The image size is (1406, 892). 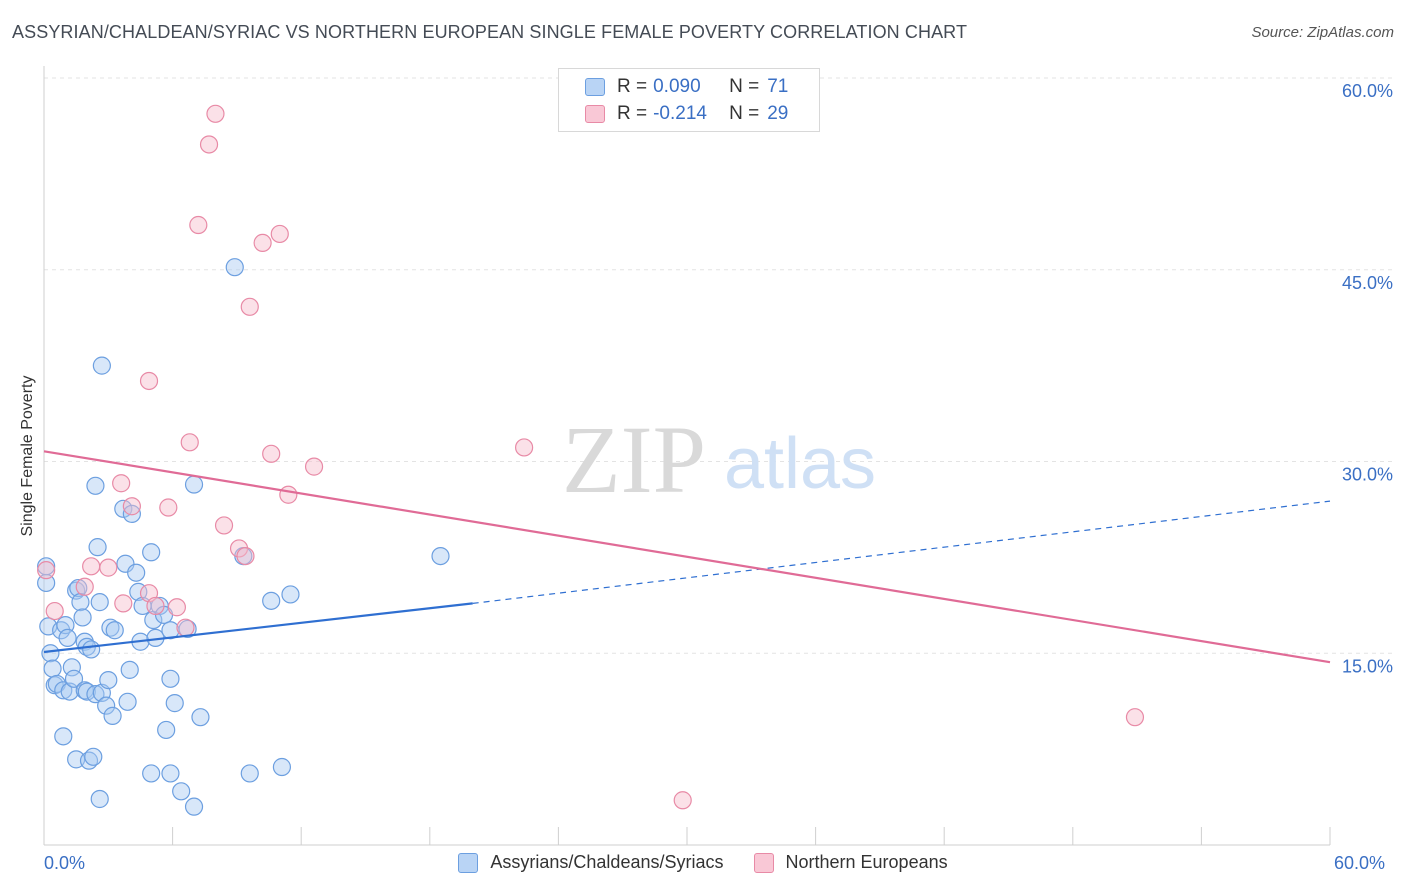 What do you see at coordinates (901, 552) in the screenshot?
I see `trend-line-assyrians-extension` at bounding box center [901, 552].